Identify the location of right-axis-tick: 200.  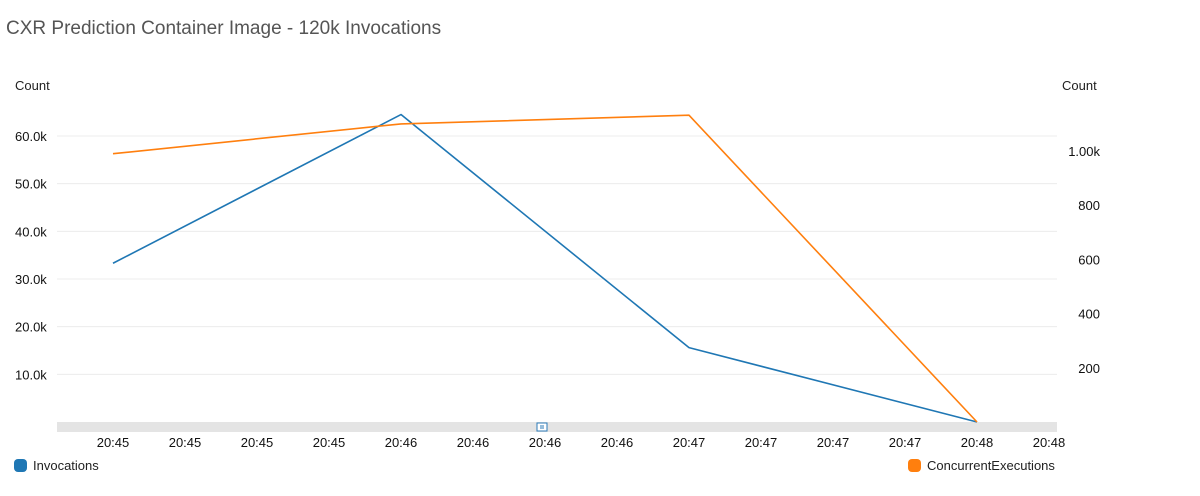
(1089, 368).